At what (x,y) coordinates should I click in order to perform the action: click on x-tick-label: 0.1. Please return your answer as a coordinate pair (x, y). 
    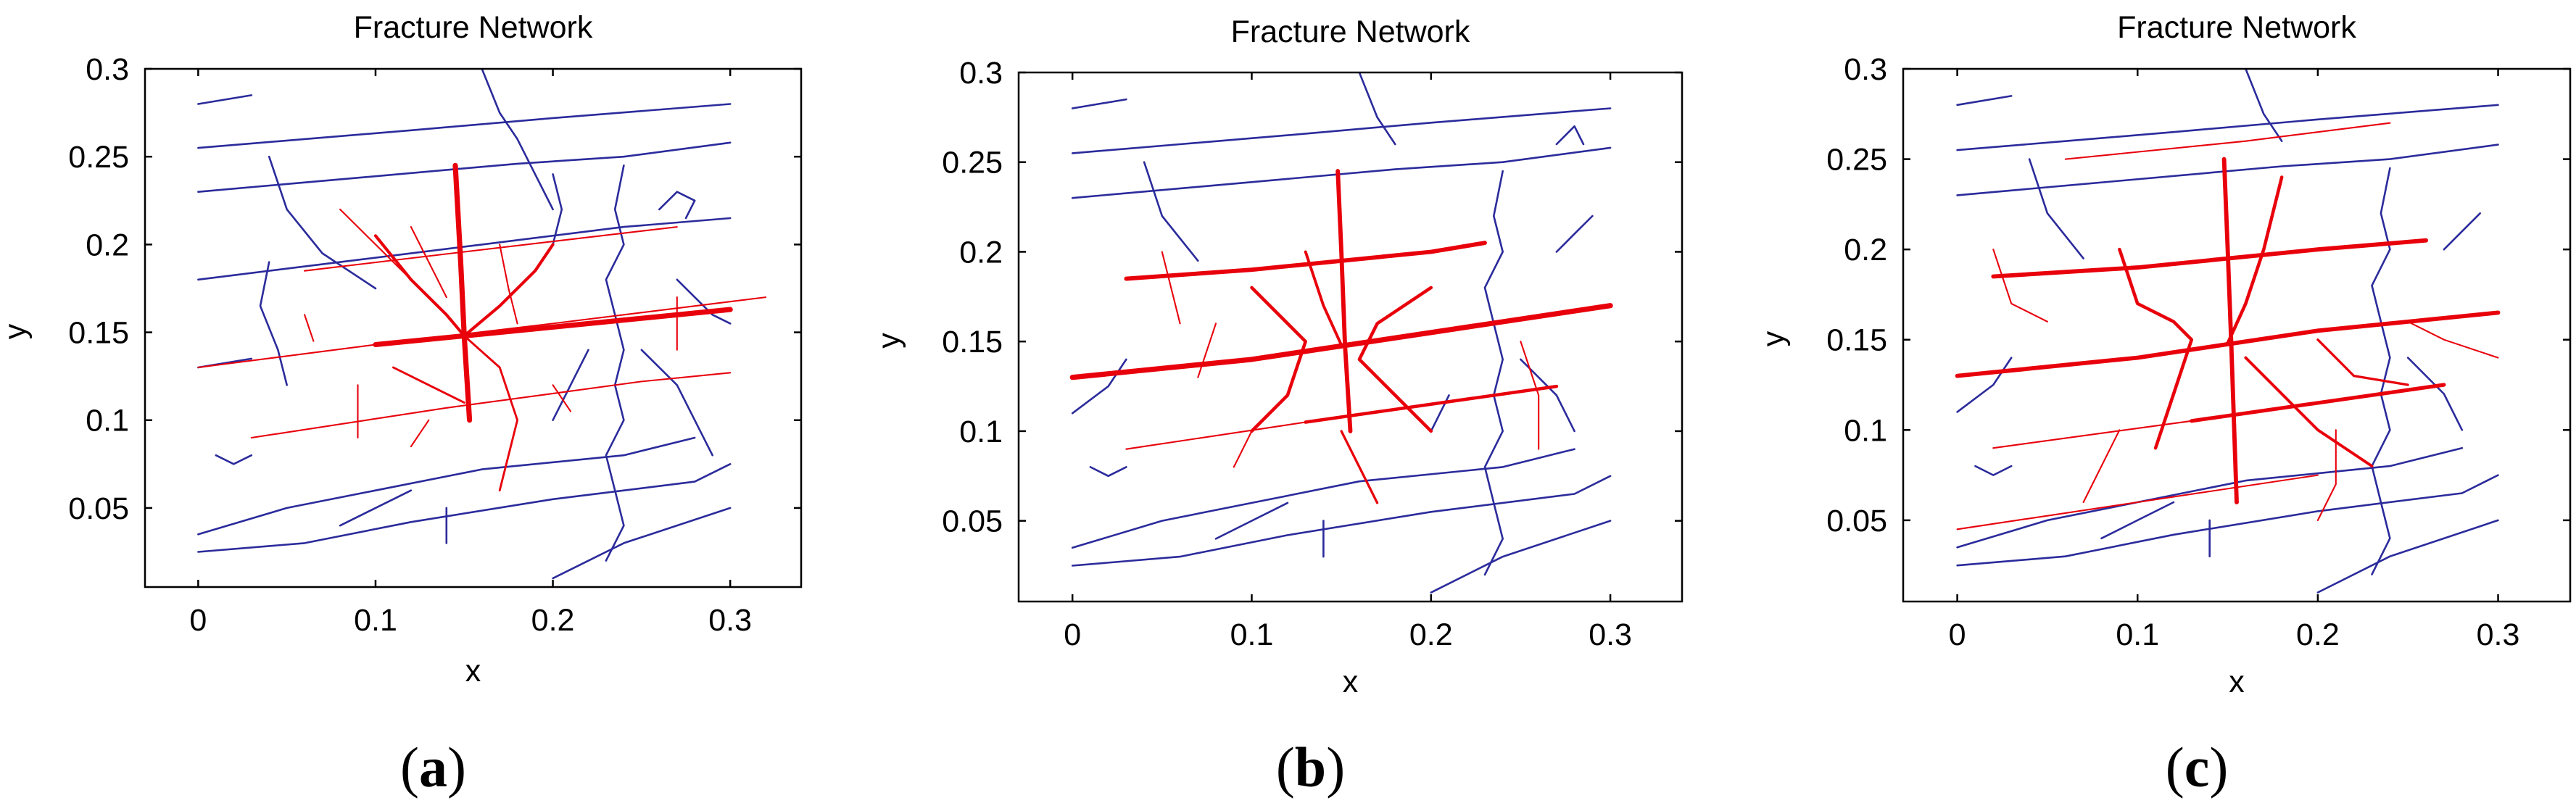
    Looking at the image, I should click on (2137, 634).